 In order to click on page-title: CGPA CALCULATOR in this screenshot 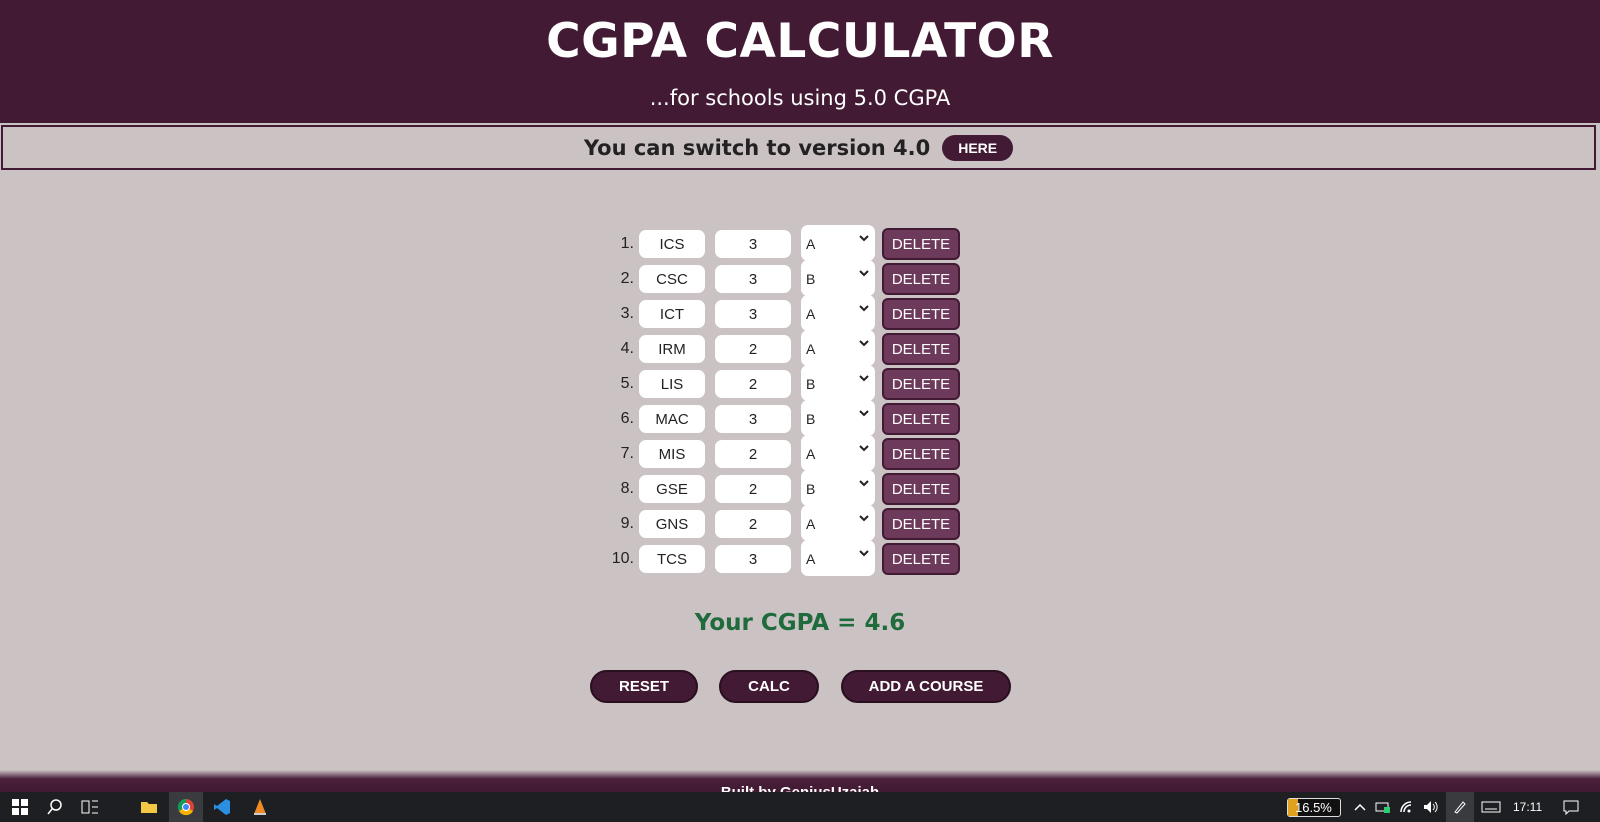, I will do `click(800, 41)`.